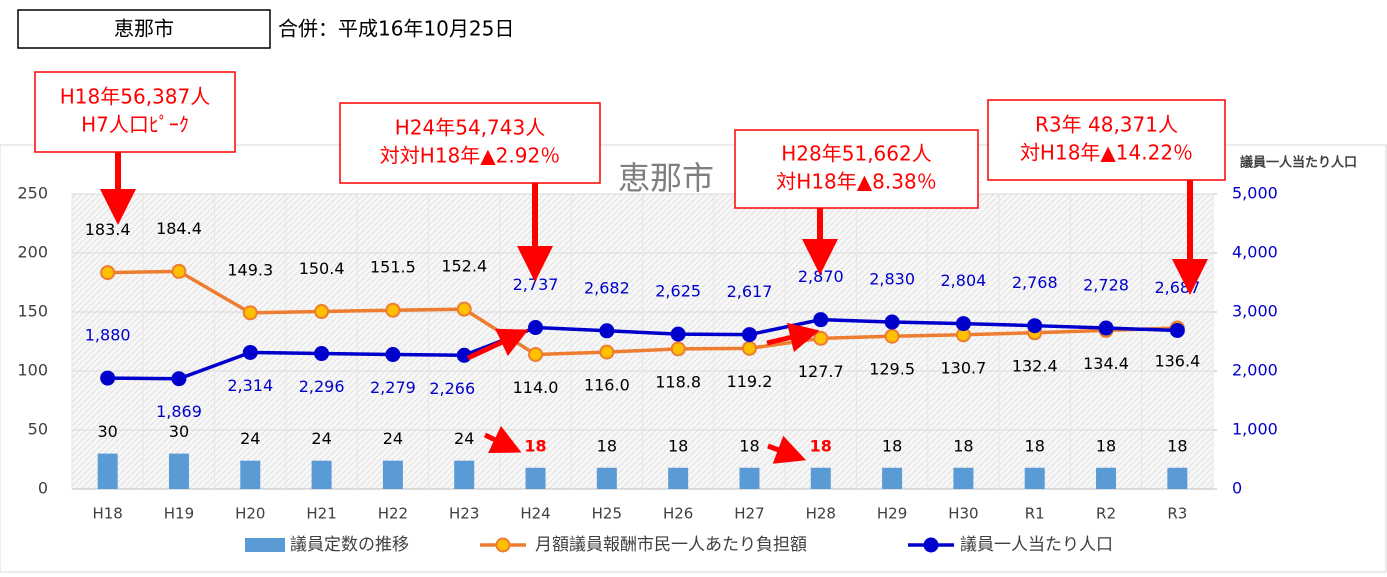  What do you see at coordinates (678, 381) in the screenshot?
I see `line-value-label: 118.8` at bounding box center [678, 381].